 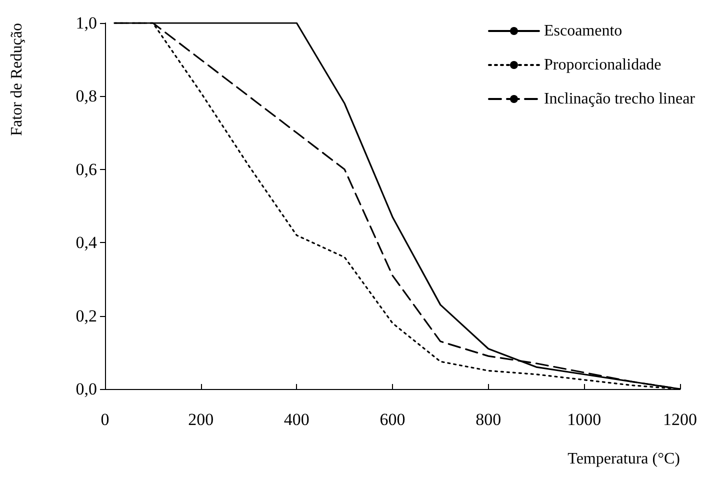 I want to click on x-tick-label: 1200, so click(x=680, y=419).